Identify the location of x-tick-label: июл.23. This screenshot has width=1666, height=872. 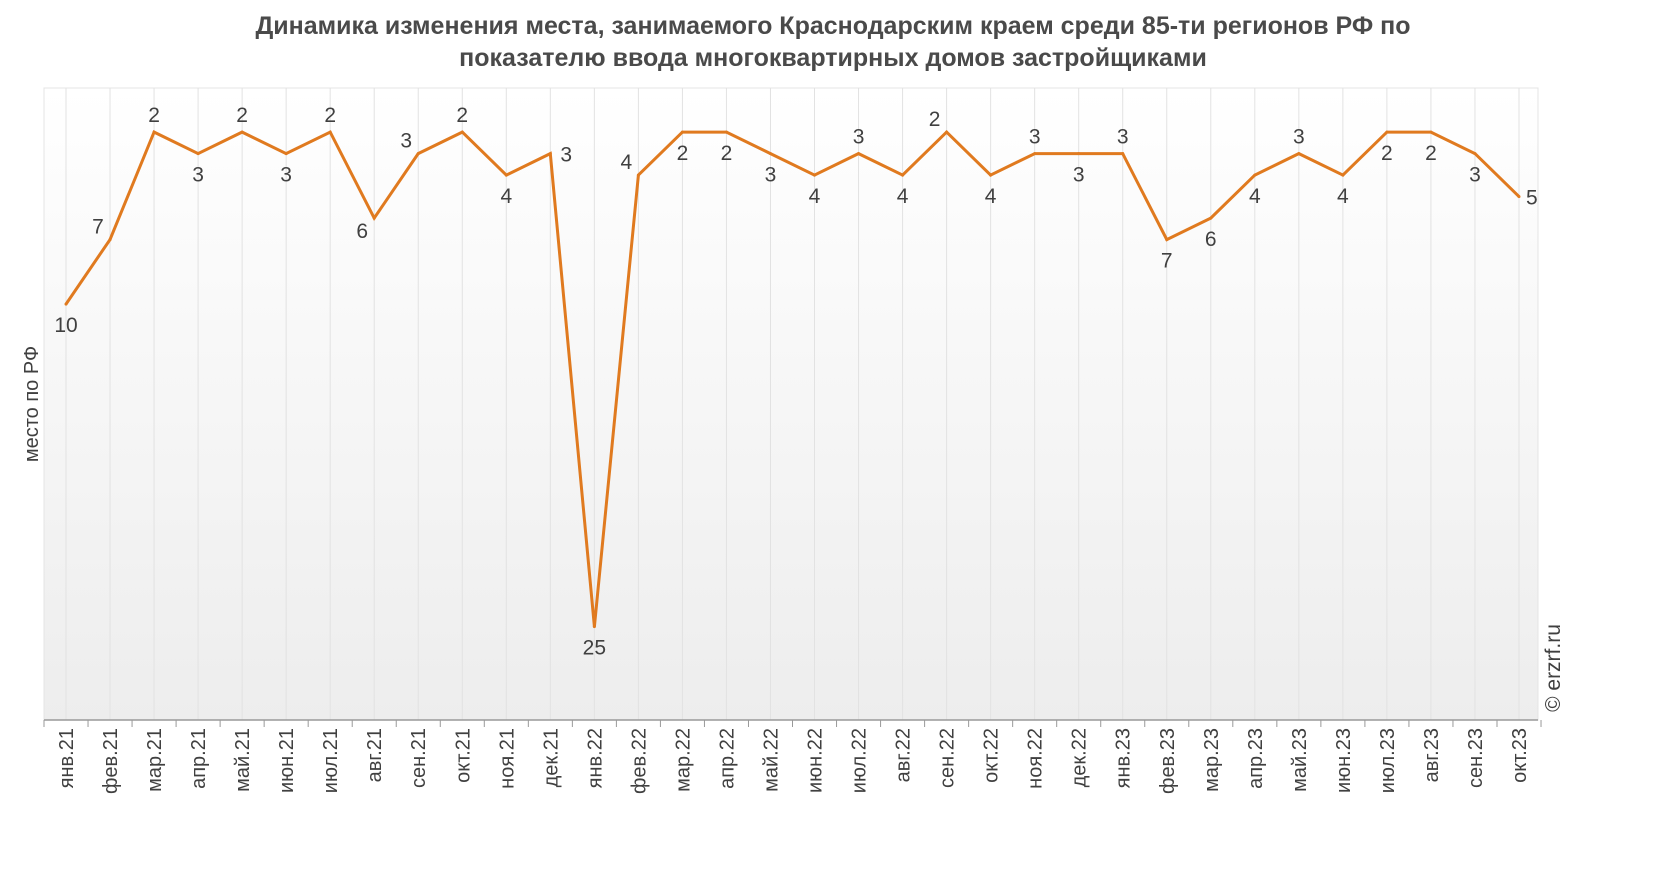
(1388, 760).